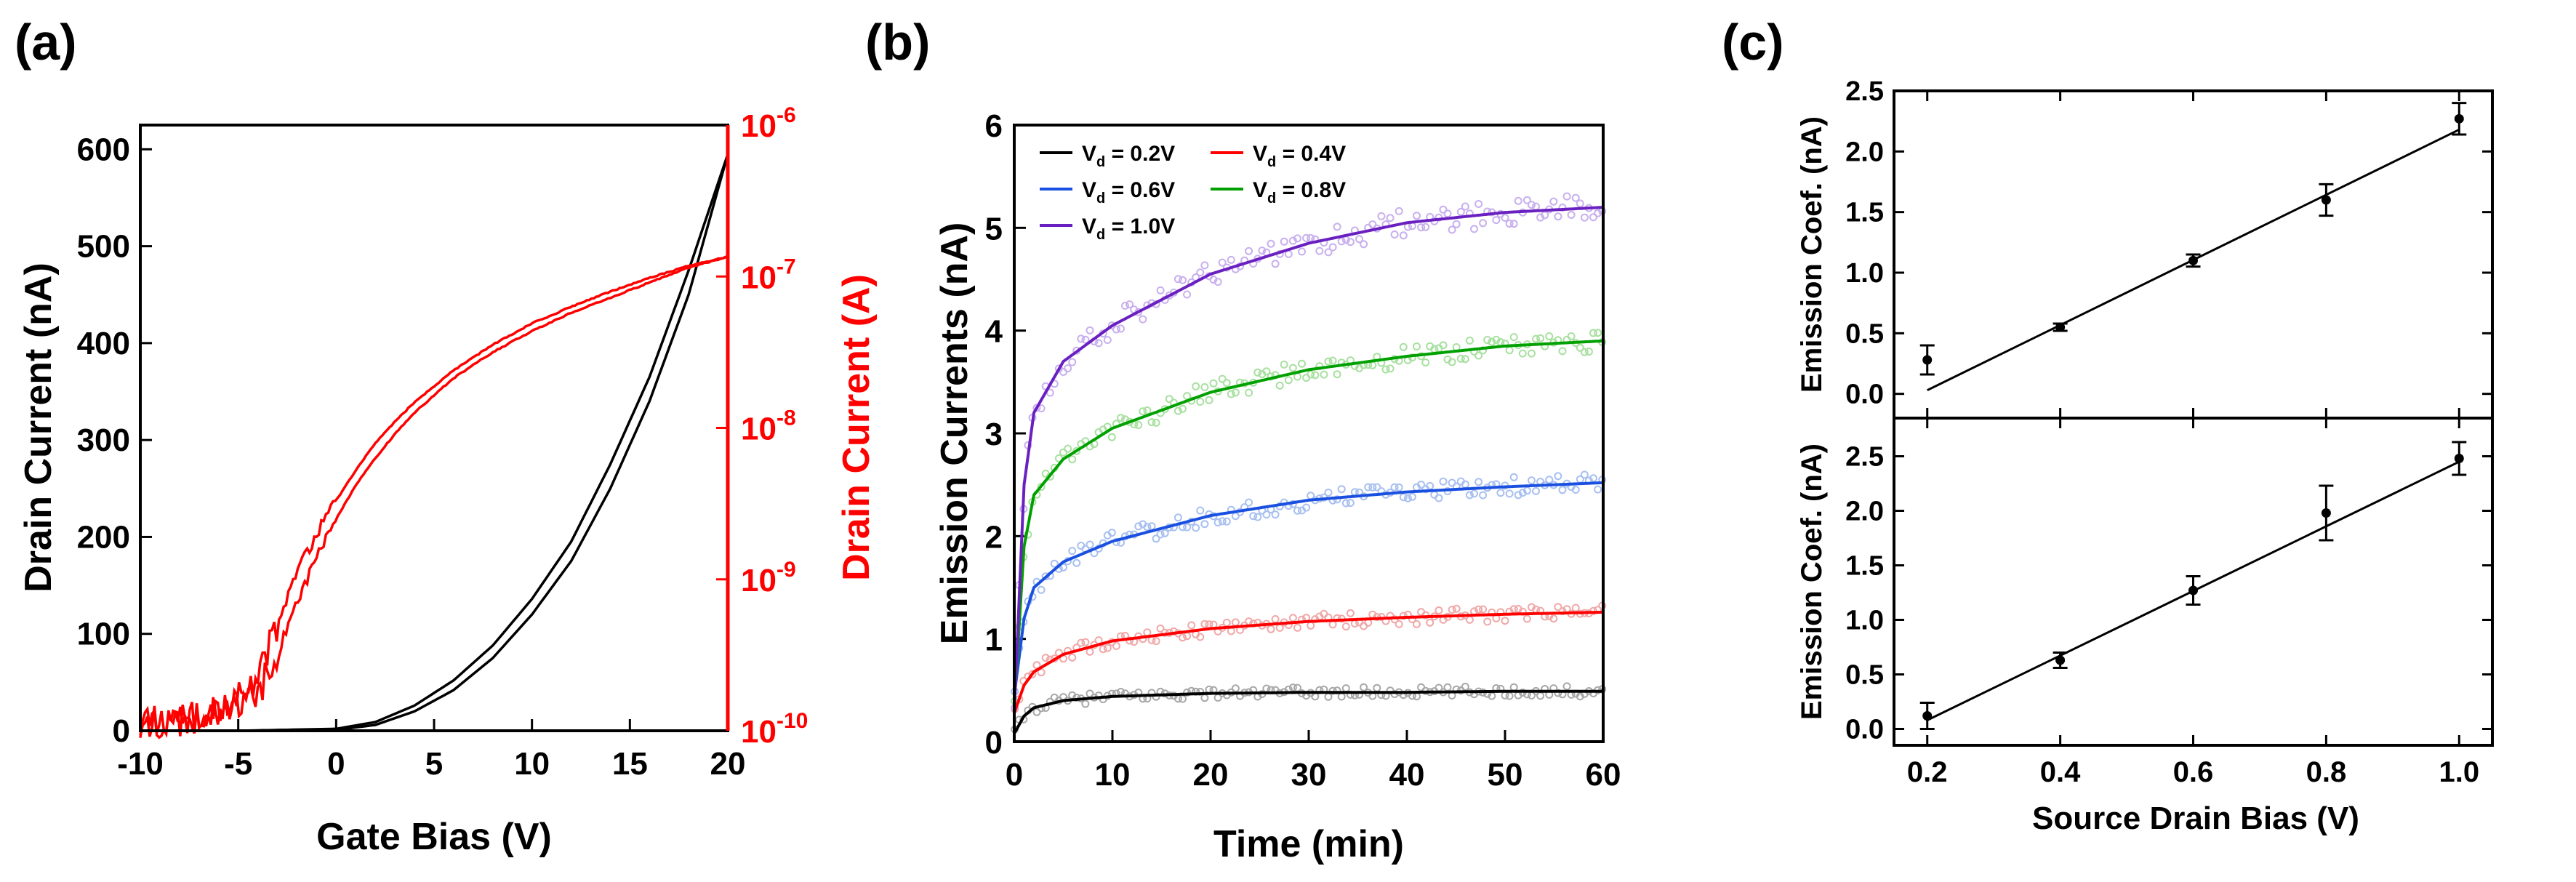 Image resolution: width=2576 pixels, height=882 pixels. What do you see at coordinates (38, 427) in the screenshot?
I see `chart-a-ylabel: Drain Current (nA)` at bounding box center [38, 427].